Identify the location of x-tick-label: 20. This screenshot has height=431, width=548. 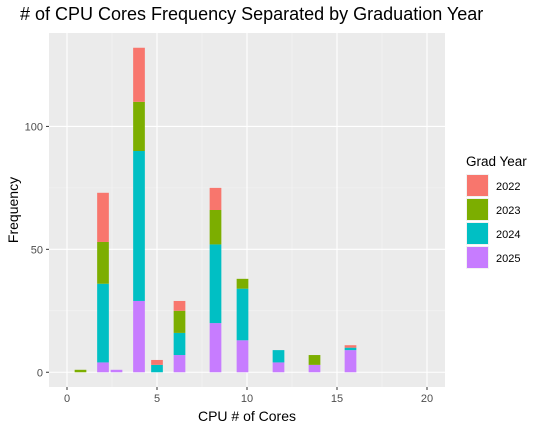
(427, 399).